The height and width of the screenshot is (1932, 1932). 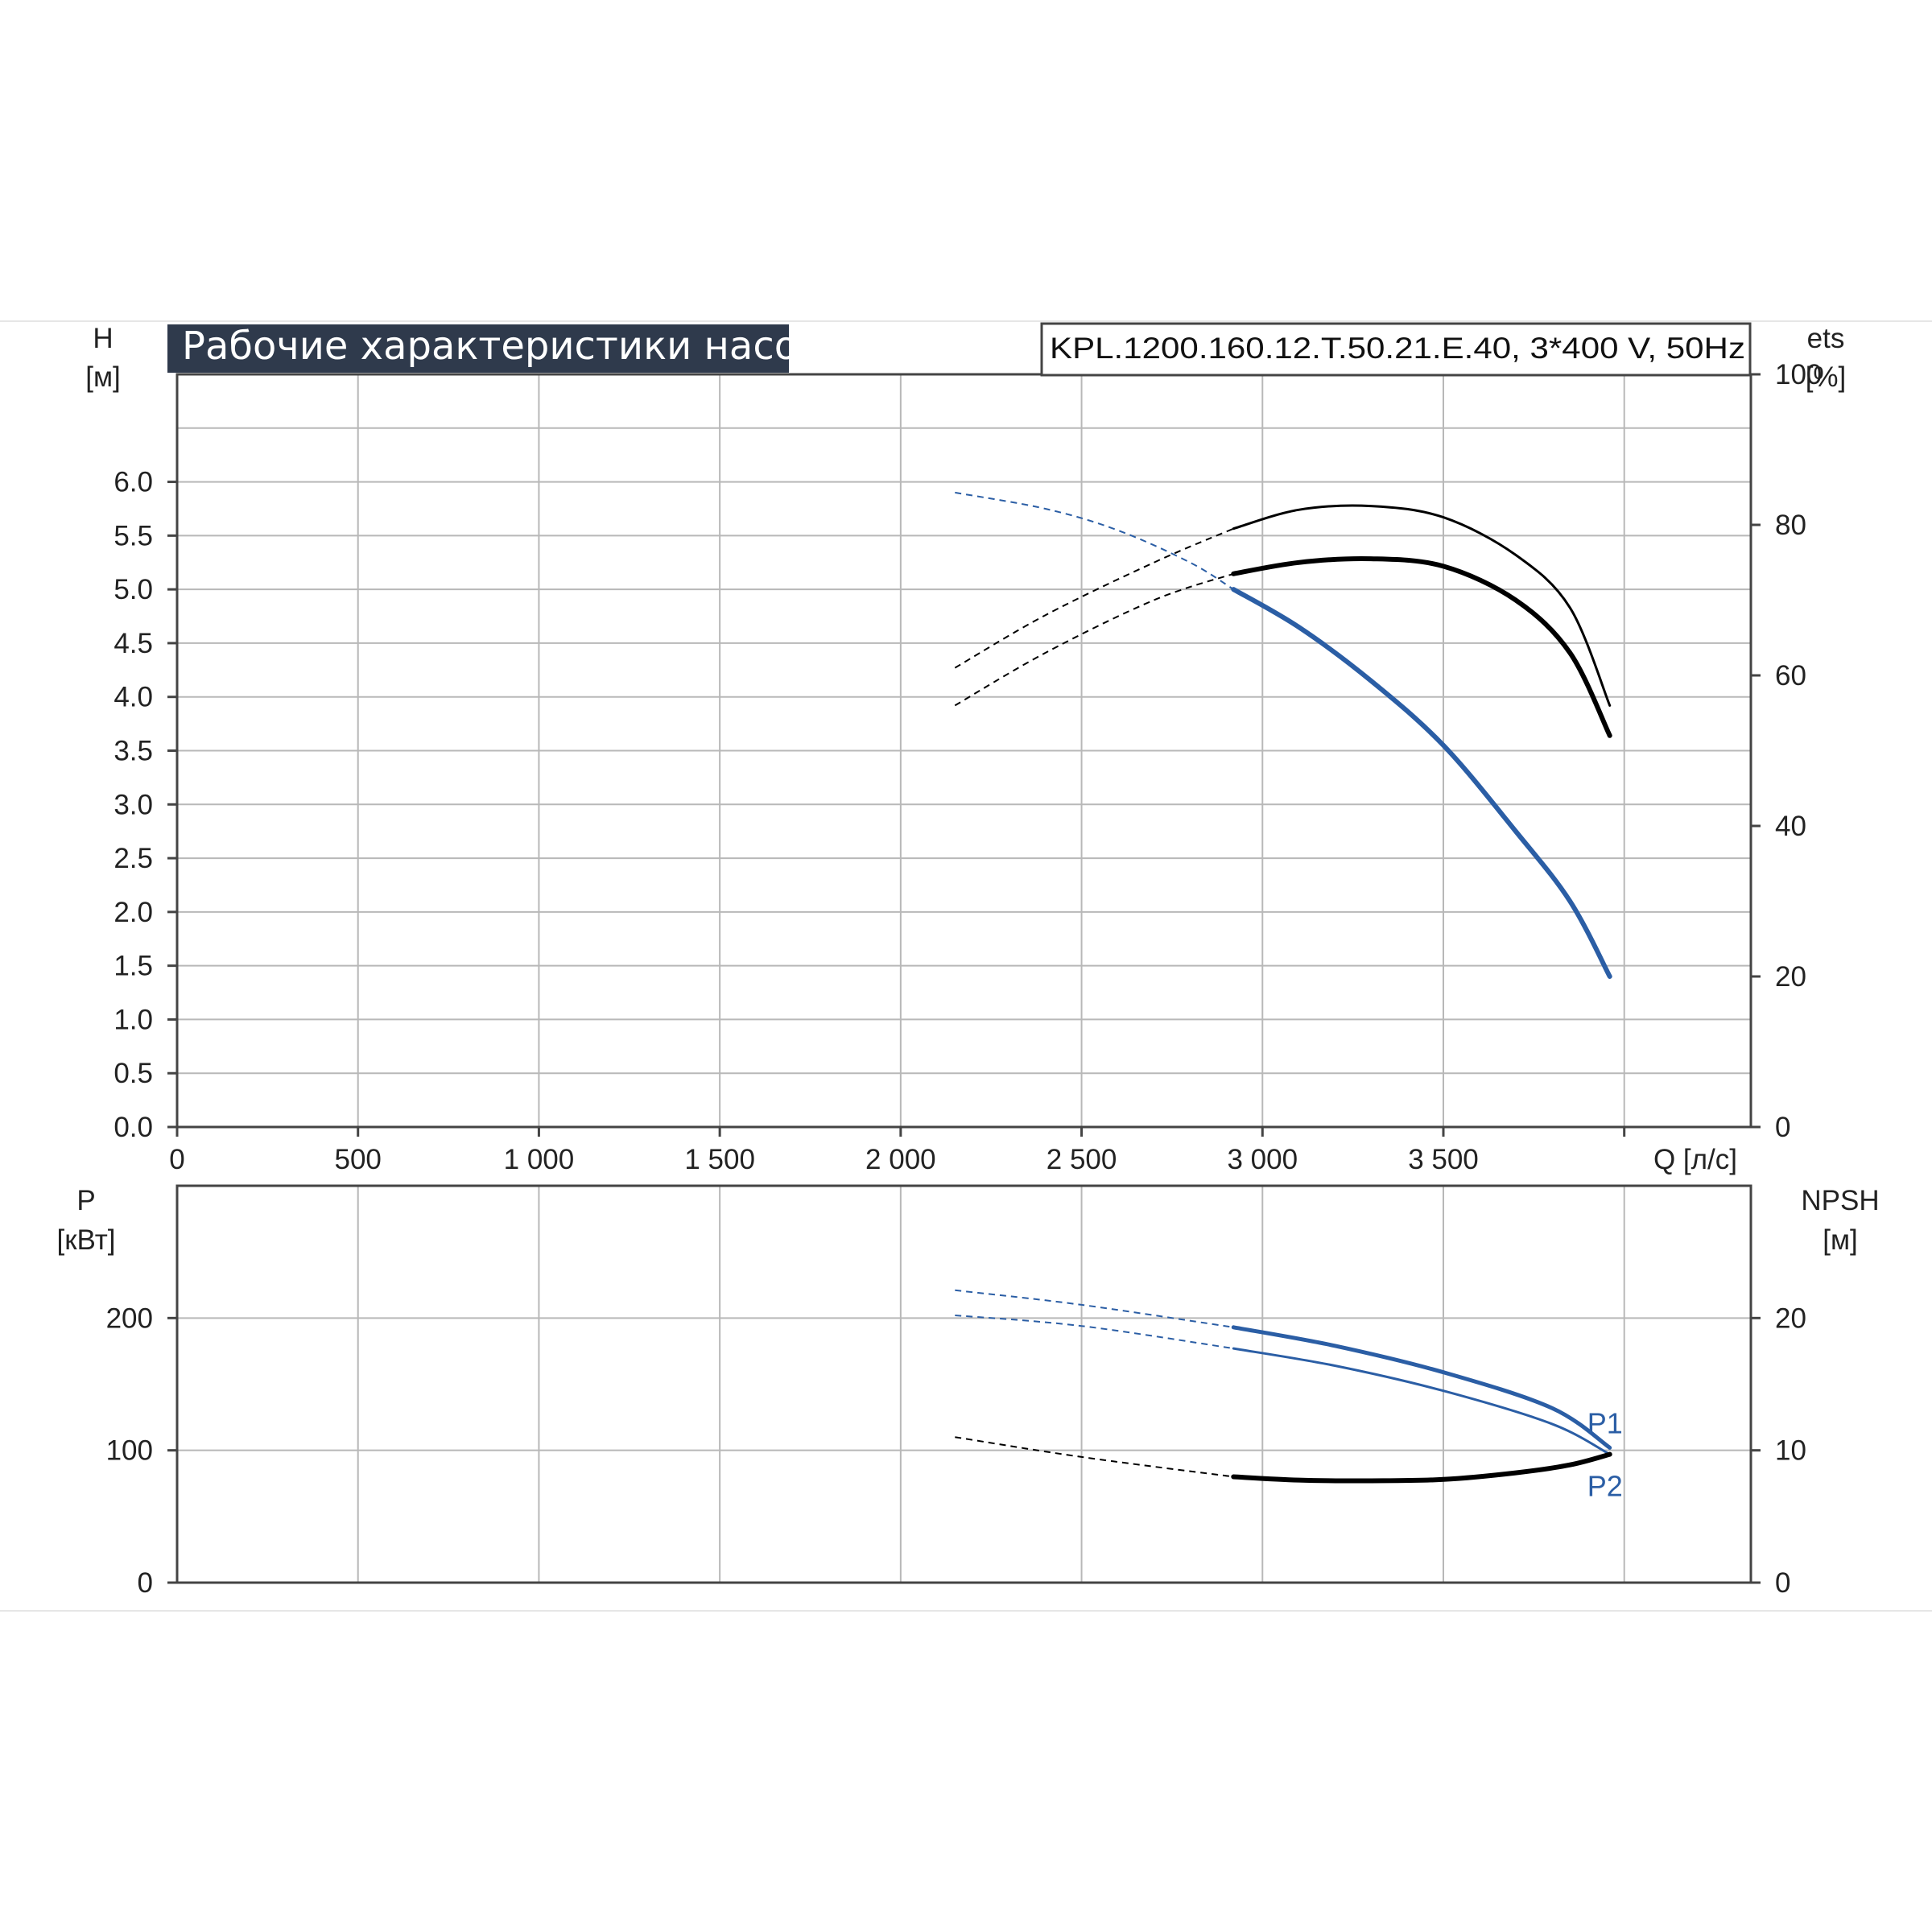 I want to click on tick-label-head: 1.5, so click(x=133, y=966).